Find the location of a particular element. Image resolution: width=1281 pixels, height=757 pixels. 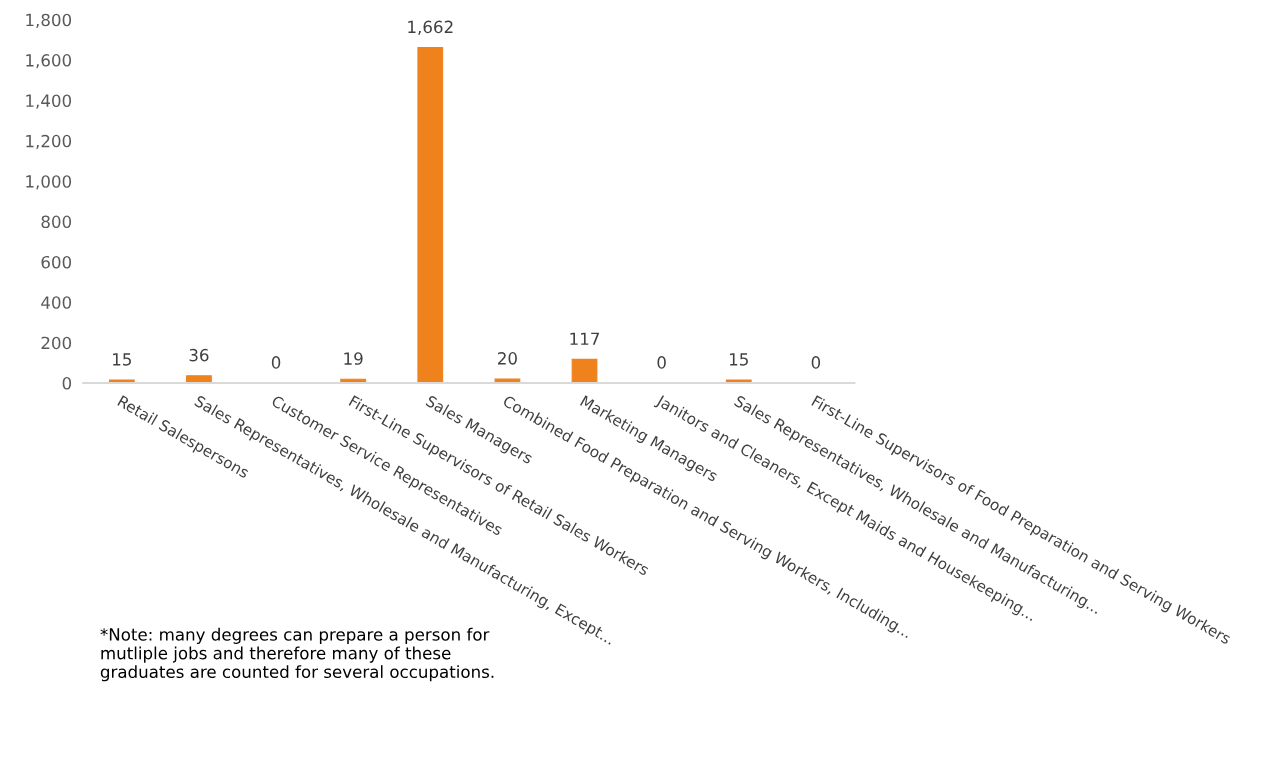

y-tick-label: 1,000 is located at coordinates (49, 182).